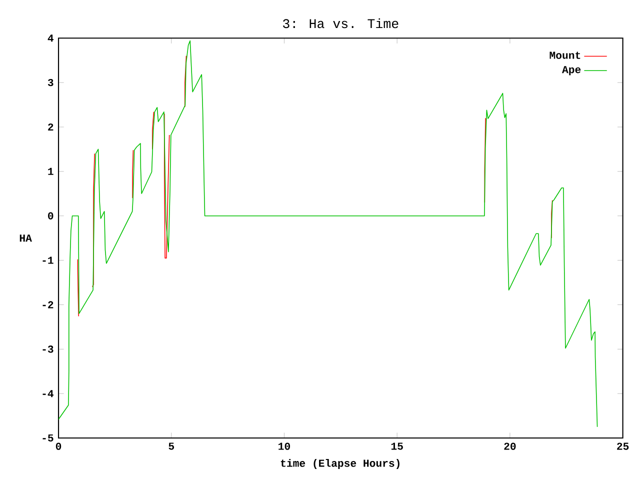 The width and height of the screenshot is (640, 480). I want to click on y-tick-label: -2, so click(48, 304).